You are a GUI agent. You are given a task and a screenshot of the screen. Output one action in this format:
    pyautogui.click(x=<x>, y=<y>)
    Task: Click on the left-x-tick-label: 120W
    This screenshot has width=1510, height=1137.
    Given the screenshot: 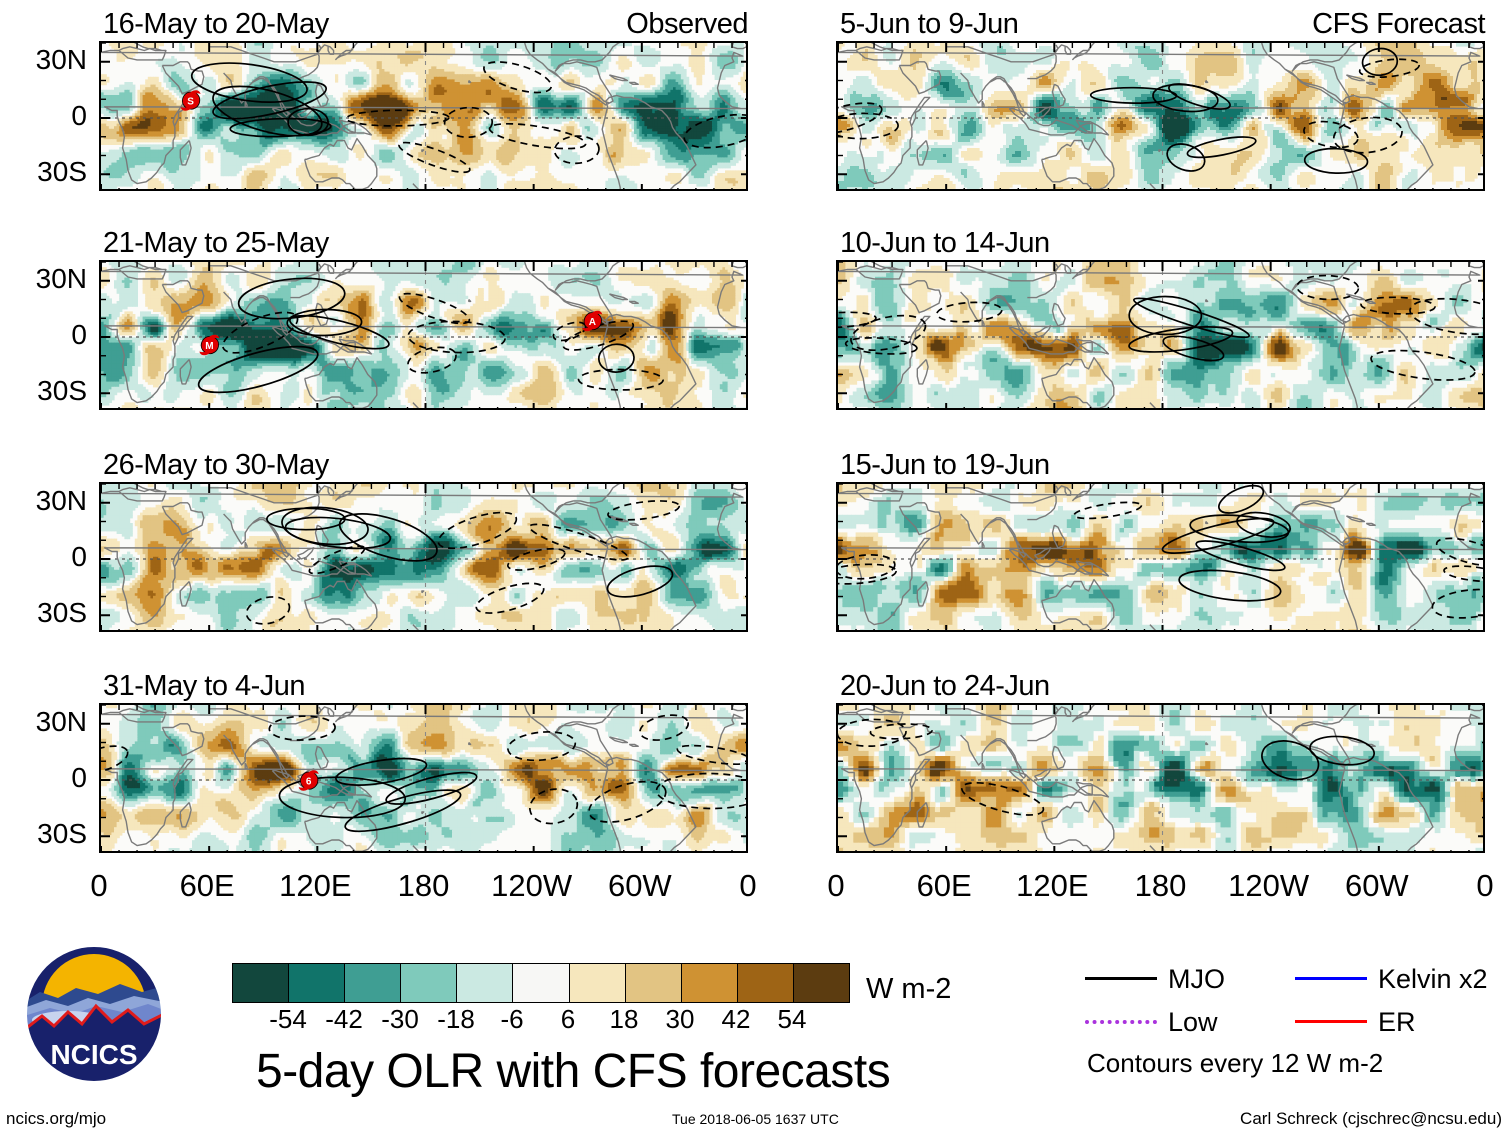 What is the action you would take?
    pyautogui.click(x=532, y=885)
    